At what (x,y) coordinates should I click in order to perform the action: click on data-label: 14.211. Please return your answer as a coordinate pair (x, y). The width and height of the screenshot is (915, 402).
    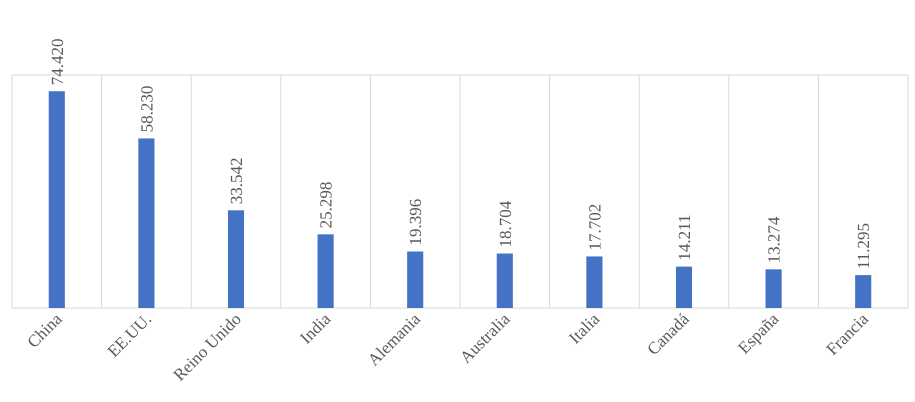
    Looking at the image, I should click on (684, 237).